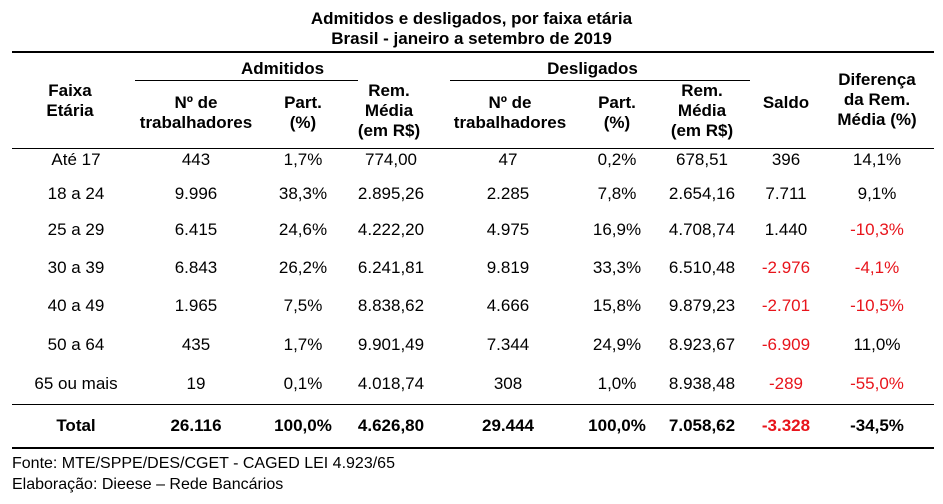 The image size is (943, 504). I want to click on cell-des_n: 2.285, so click(508, 193).